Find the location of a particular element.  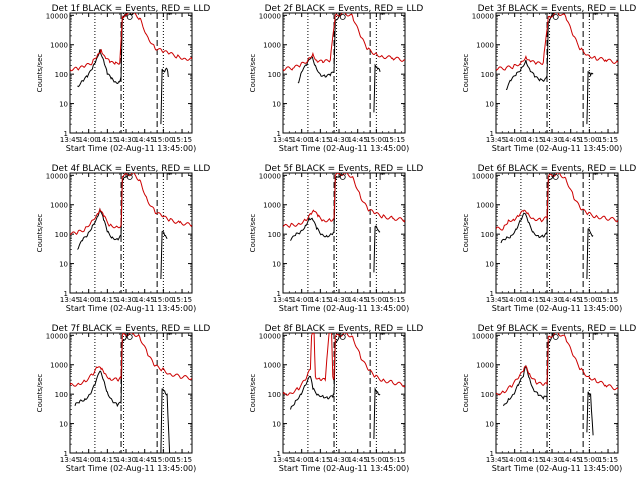

chart-title: Det 2f BLACK = Events, RED = LLD is located at coordinates (344, 9).